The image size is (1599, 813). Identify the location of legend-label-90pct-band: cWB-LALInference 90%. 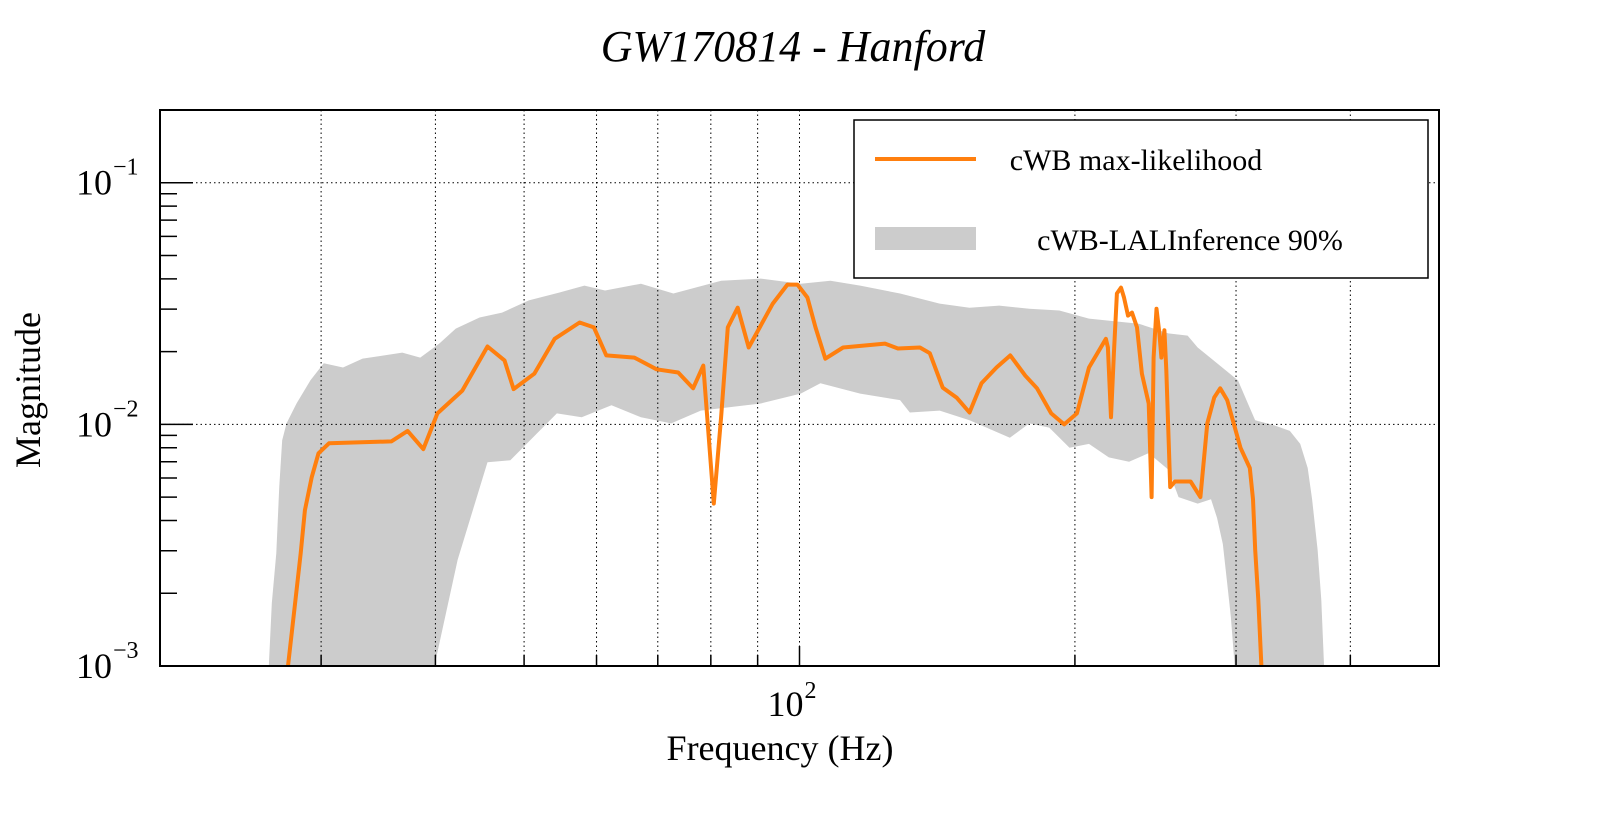
(1190, 240).